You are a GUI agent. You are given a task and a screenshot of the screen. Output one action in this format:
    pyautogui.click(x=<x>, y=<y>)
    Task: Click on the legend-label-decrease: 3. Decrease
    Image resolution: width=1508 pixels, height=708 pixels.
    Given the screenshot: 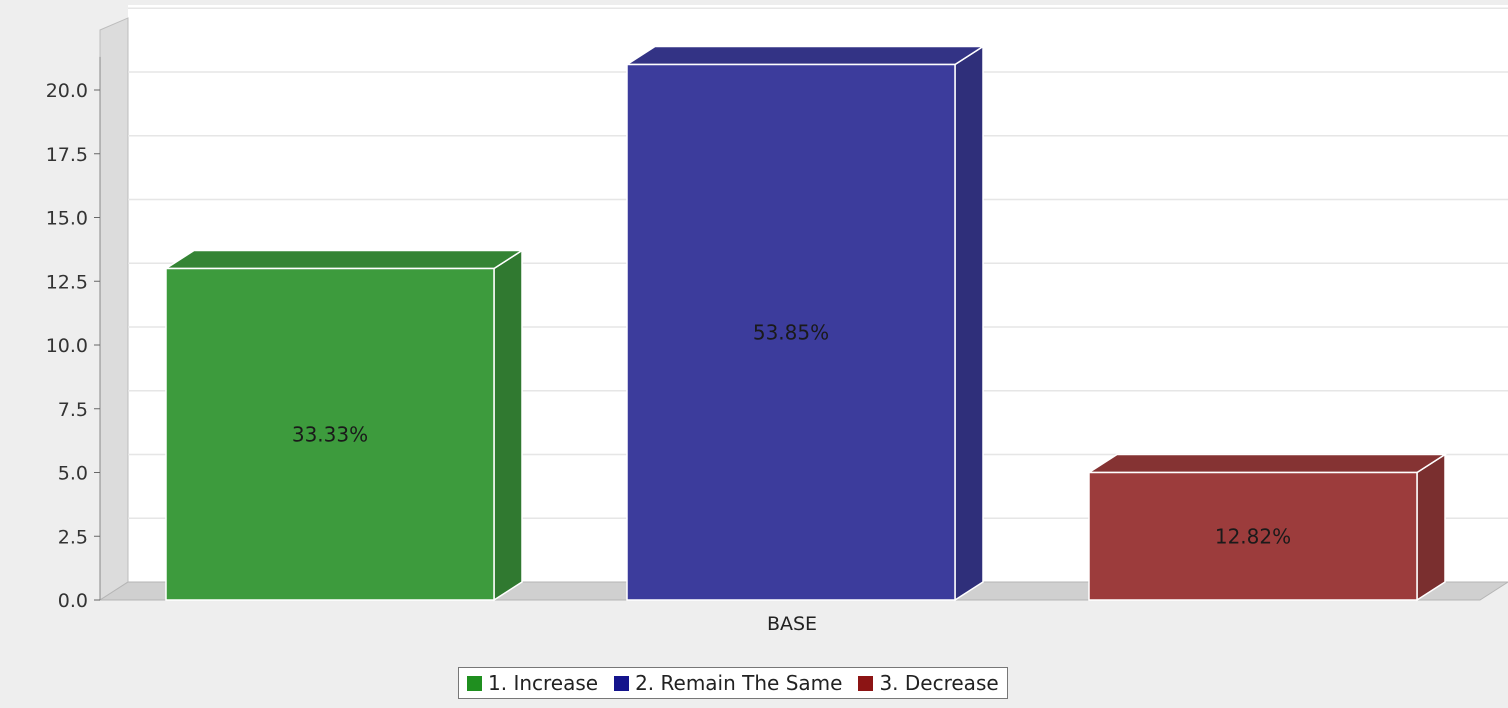 What is the action you would take?
    pyautogui.click(x=939, y=683)
    